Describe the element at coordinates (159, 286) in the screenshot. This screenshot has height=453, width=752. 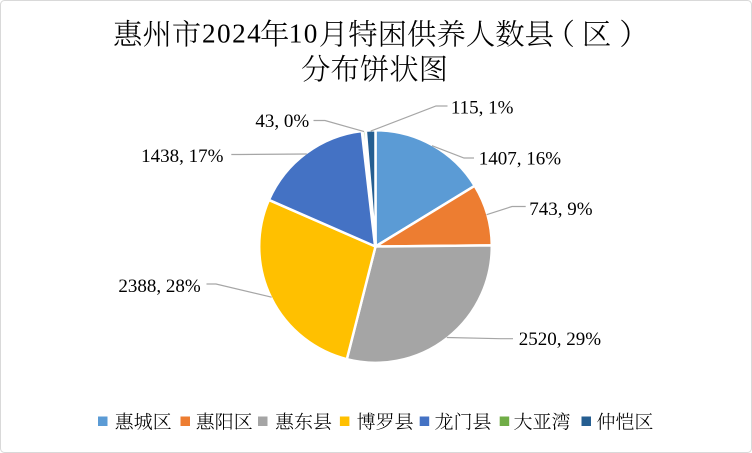
I see `svg-text: 2388, 28%` at that location.